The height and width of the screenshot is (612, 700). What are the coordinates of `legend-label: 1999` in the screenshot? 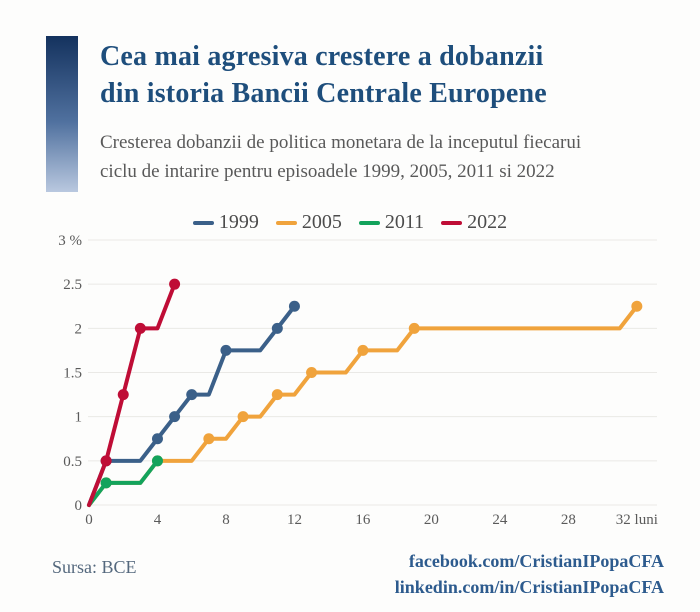 It's located at (238, 222).